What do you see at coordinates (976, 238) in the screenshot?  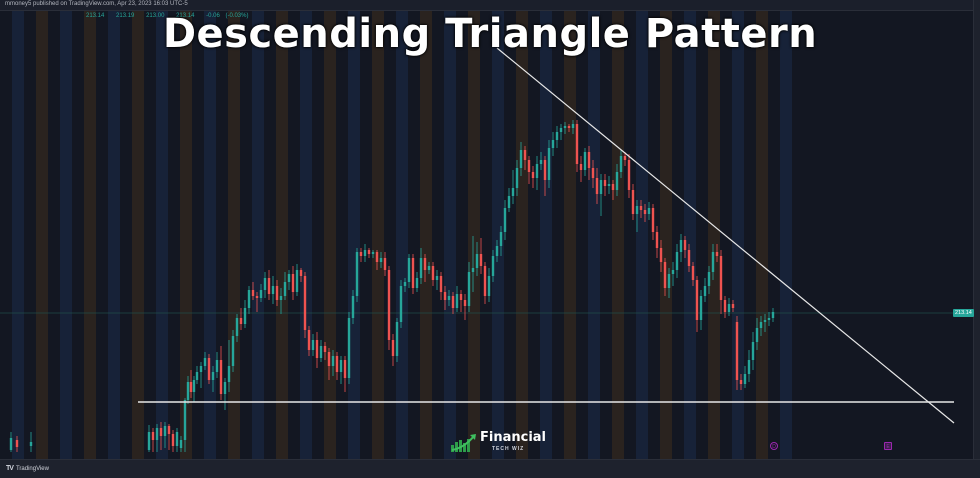 I see `price-axis` at bounding box center [976, 238].